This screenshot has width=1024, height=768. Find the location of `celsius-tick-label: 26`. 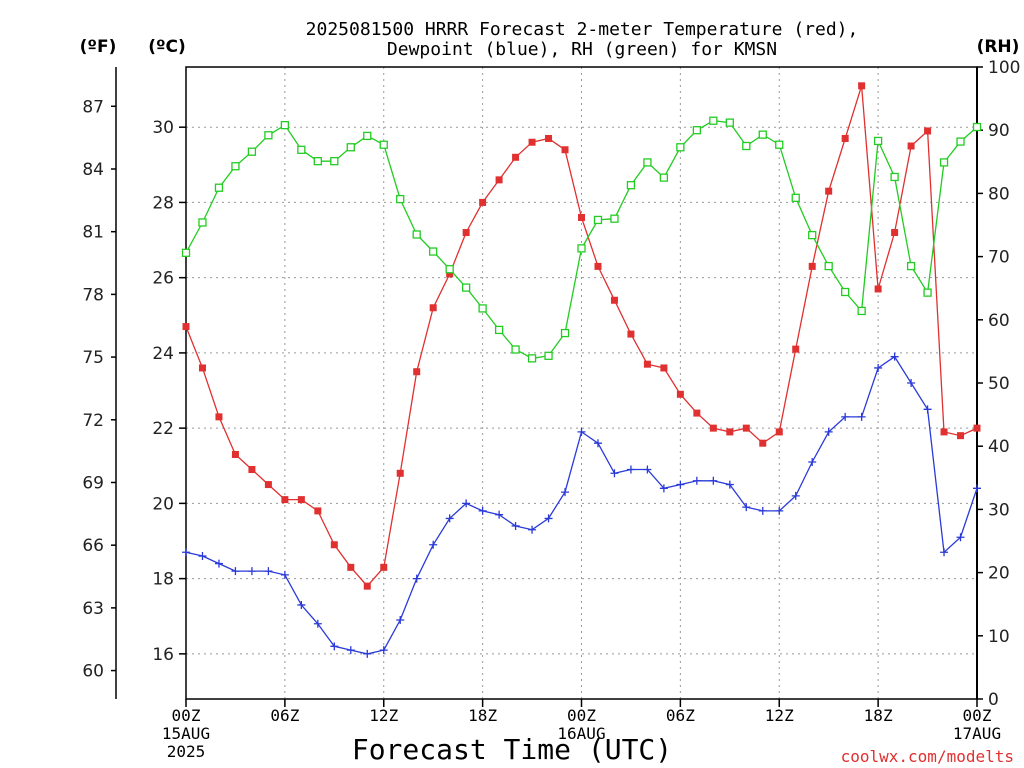

celsius-tick-label: 26 is located at coordinates (163, 279).